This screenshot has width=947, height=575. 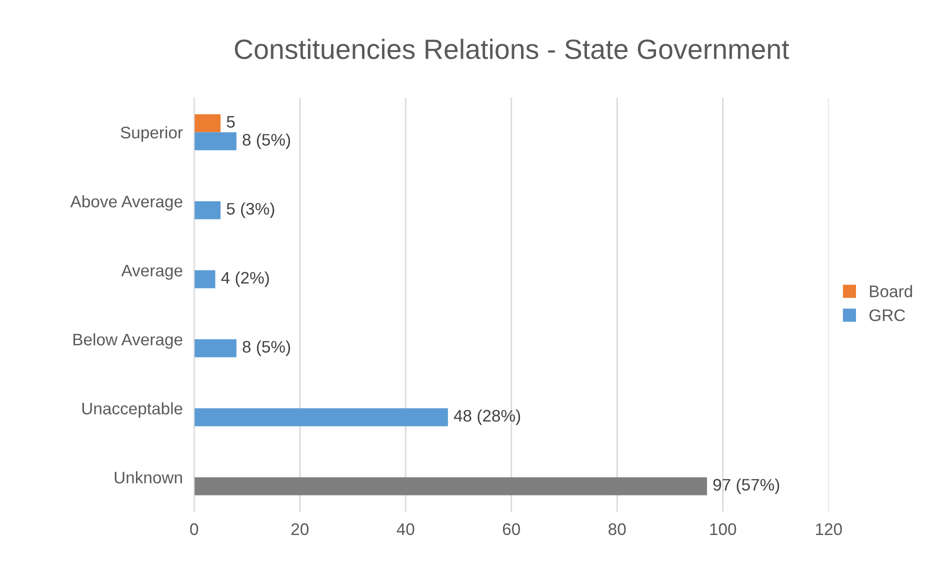 What do you see at coordinates (250, 210) in the screenshot?
I see `data-label: 5 (3%)` at bounding box center [250, 210].